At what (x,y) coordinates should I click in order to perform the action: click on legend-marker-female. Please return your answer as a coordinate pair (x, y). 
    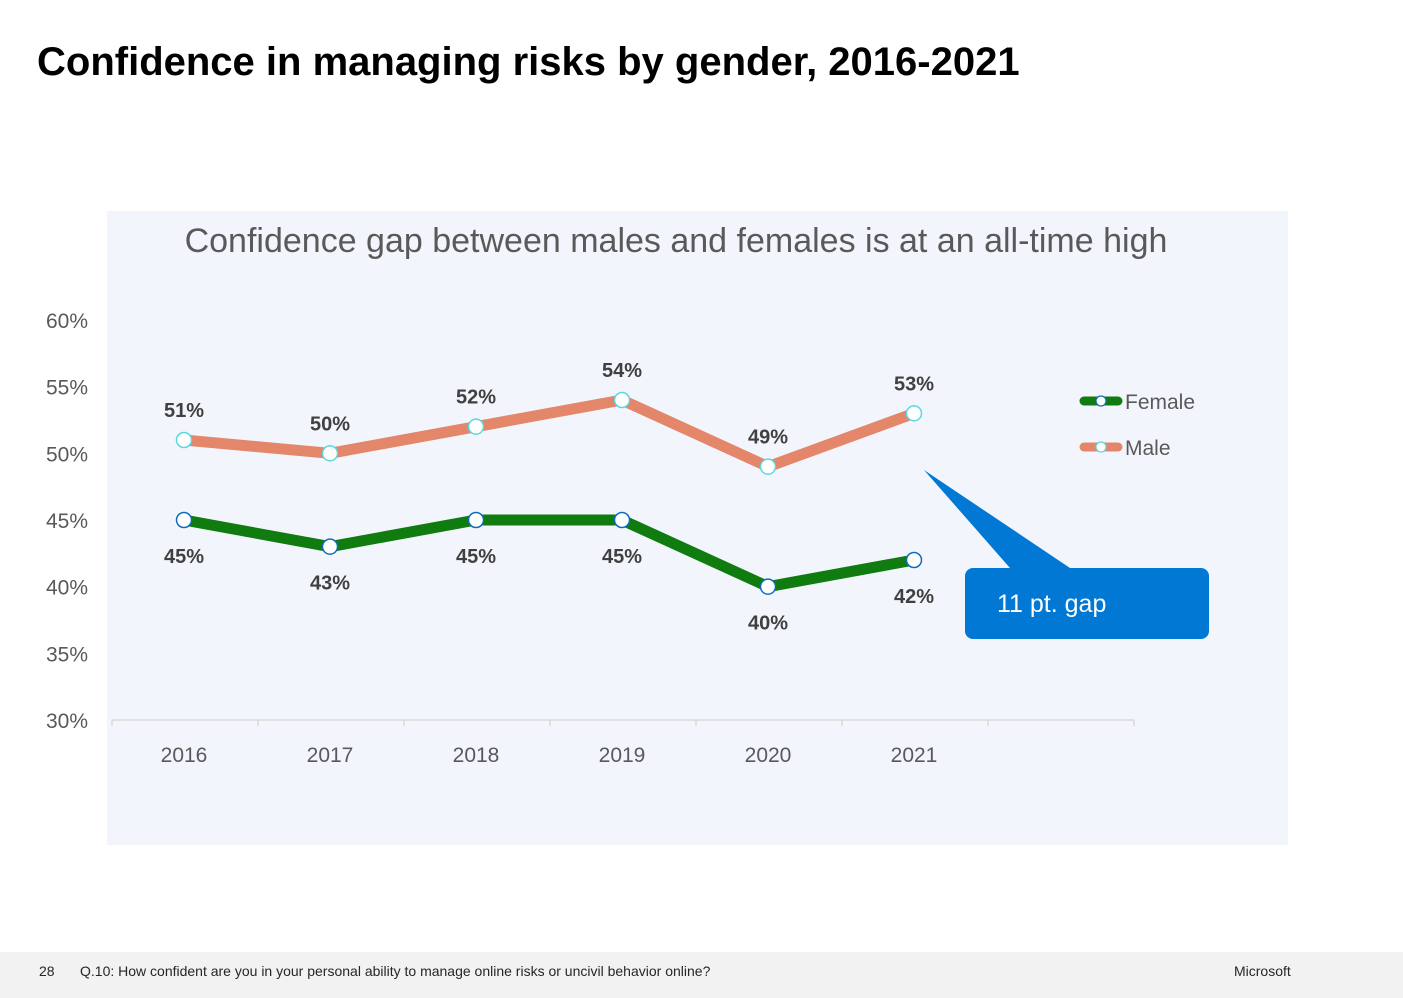
    Looking at the image, I should click on (1101, 401).